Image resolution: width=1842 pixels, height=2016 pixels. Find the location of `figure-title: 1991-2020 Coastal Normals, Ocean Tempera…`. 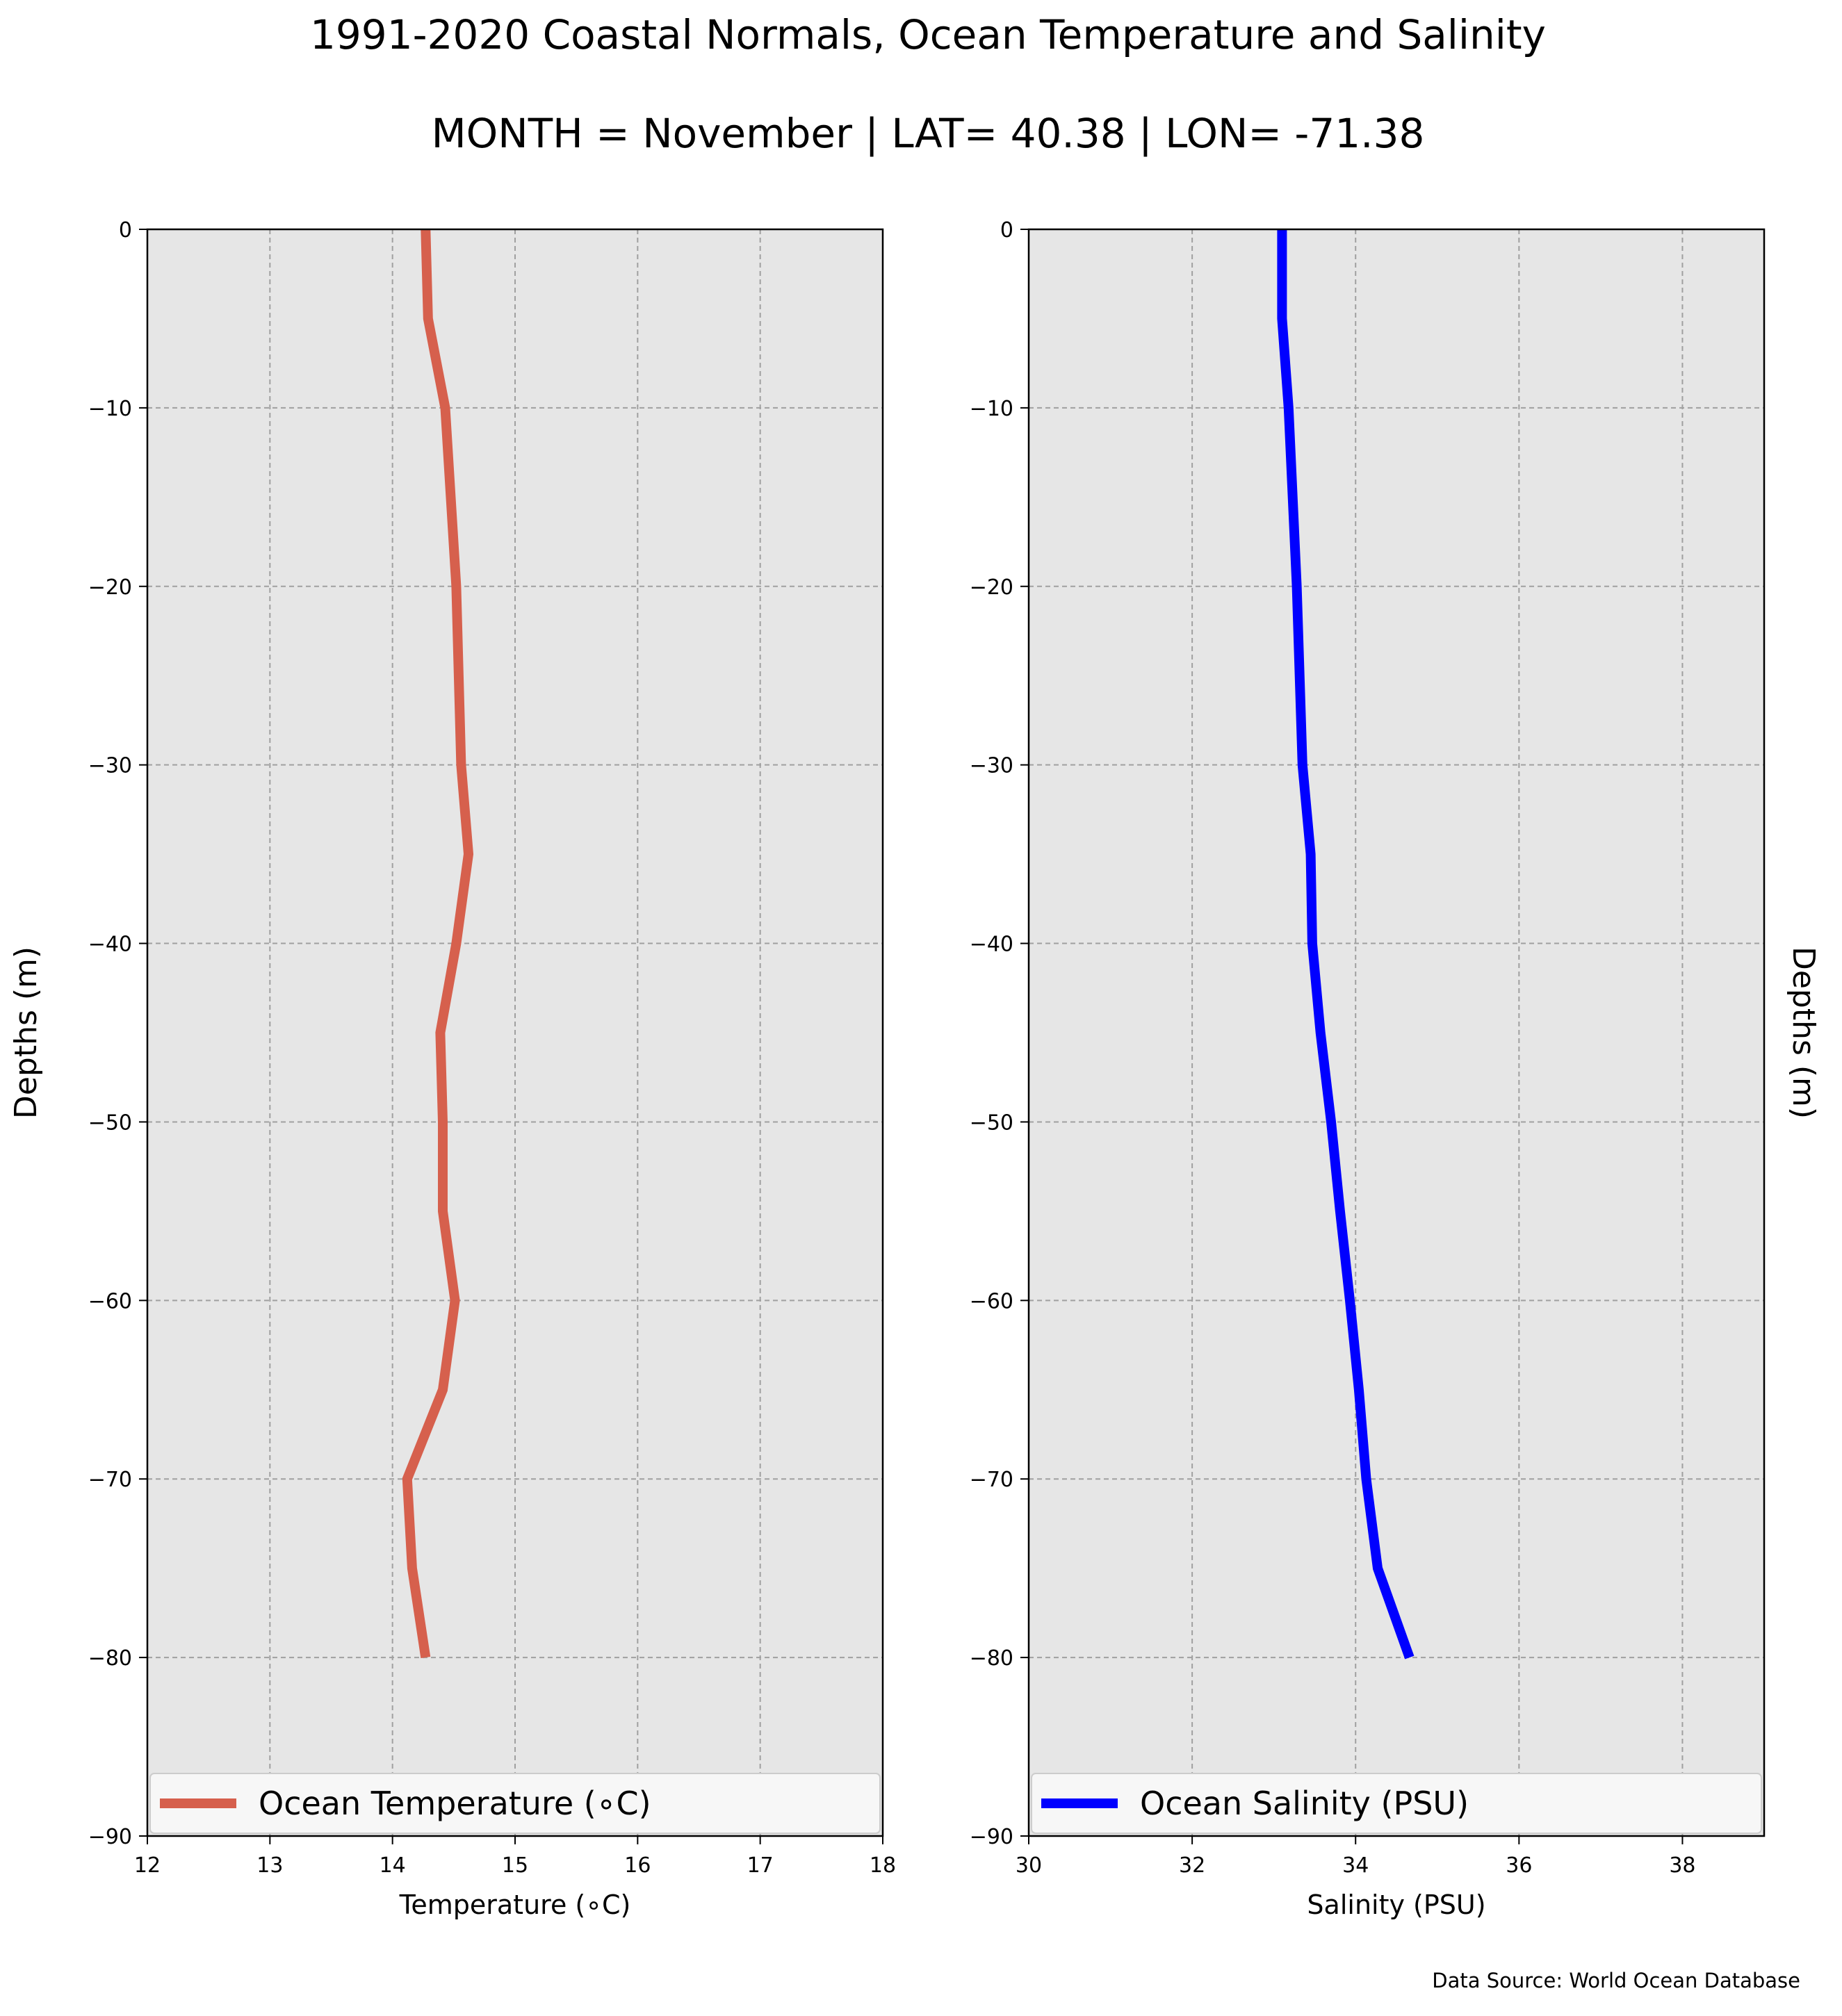

figure-title: 1991-2020 Coastal Normals, Ocean Tempera… is located at coordinates (928, 35).